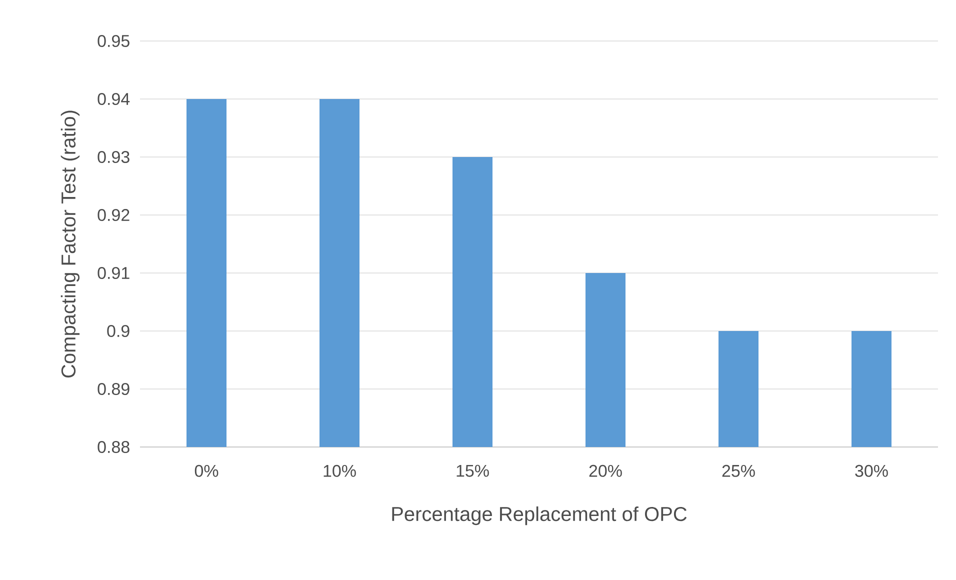 This screenshot has width=956, height=580. I want to click on x-axis-title: Percentage Replacement of OPC, so click(539, 516).